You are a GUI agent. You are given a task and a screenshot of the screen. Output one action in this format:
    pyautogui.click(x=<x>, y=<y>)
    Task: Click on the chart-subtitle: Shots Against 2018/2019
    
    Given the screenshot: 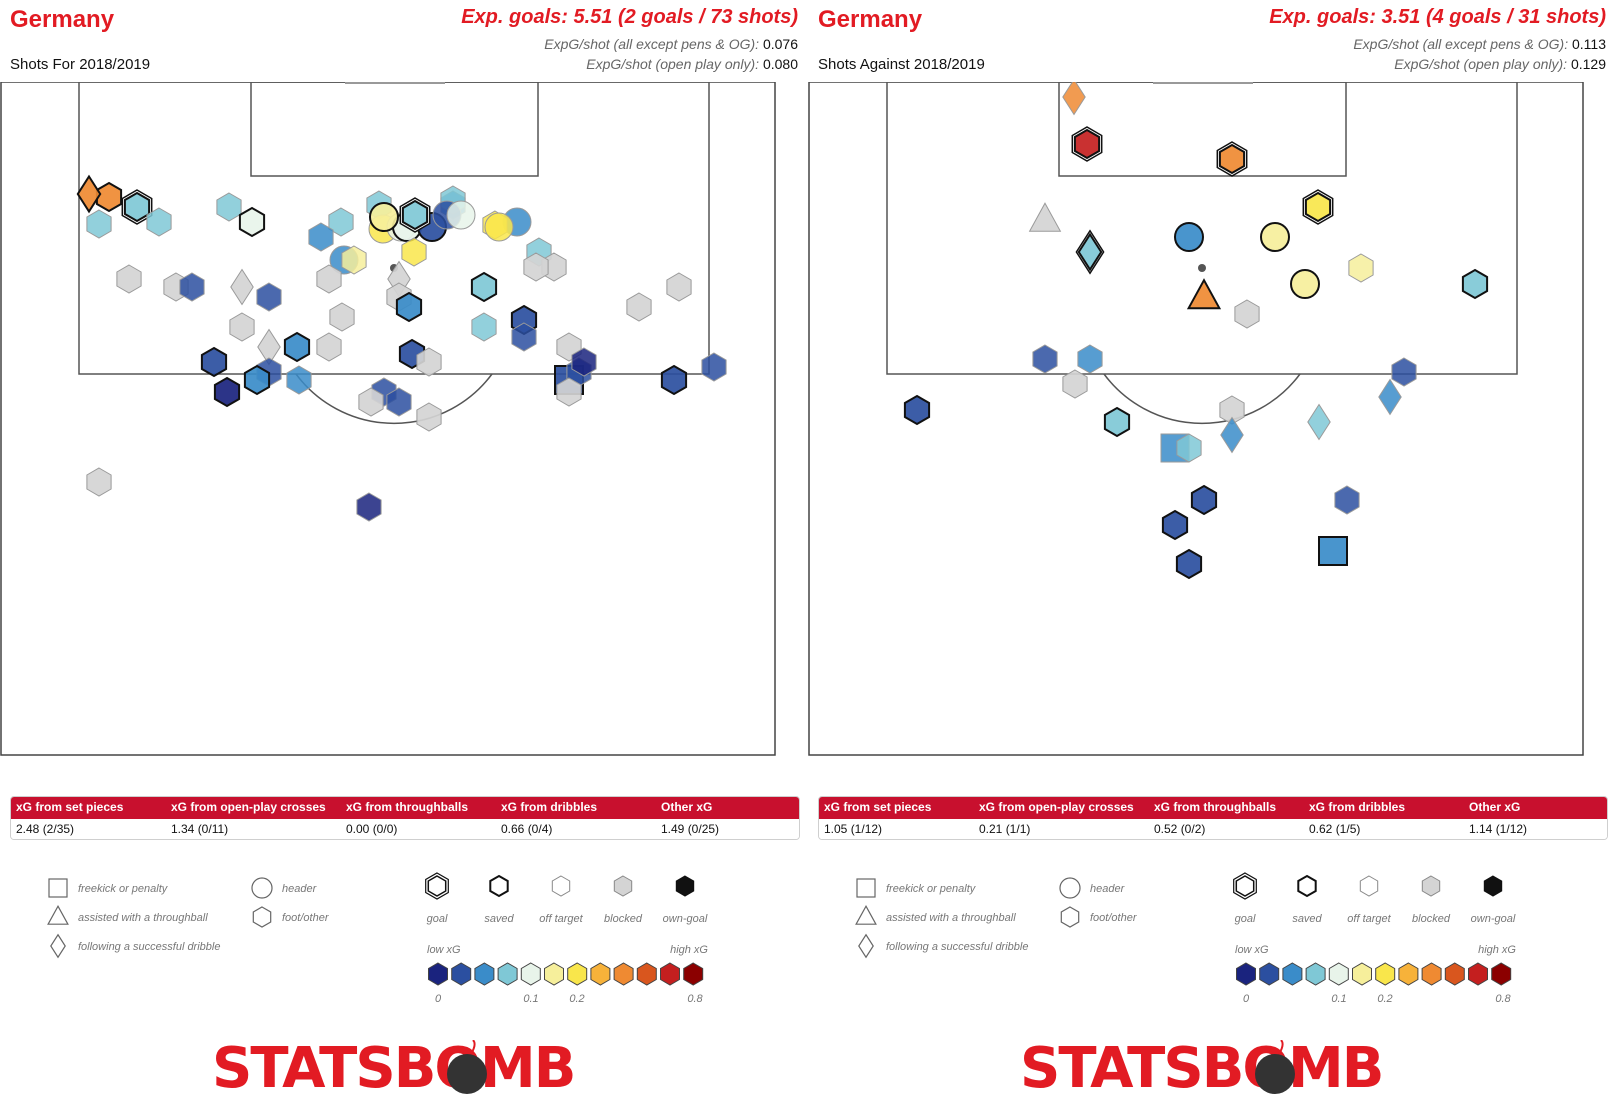 What is the action you would take?
    pyautogui.click(x=901, y=64)
    